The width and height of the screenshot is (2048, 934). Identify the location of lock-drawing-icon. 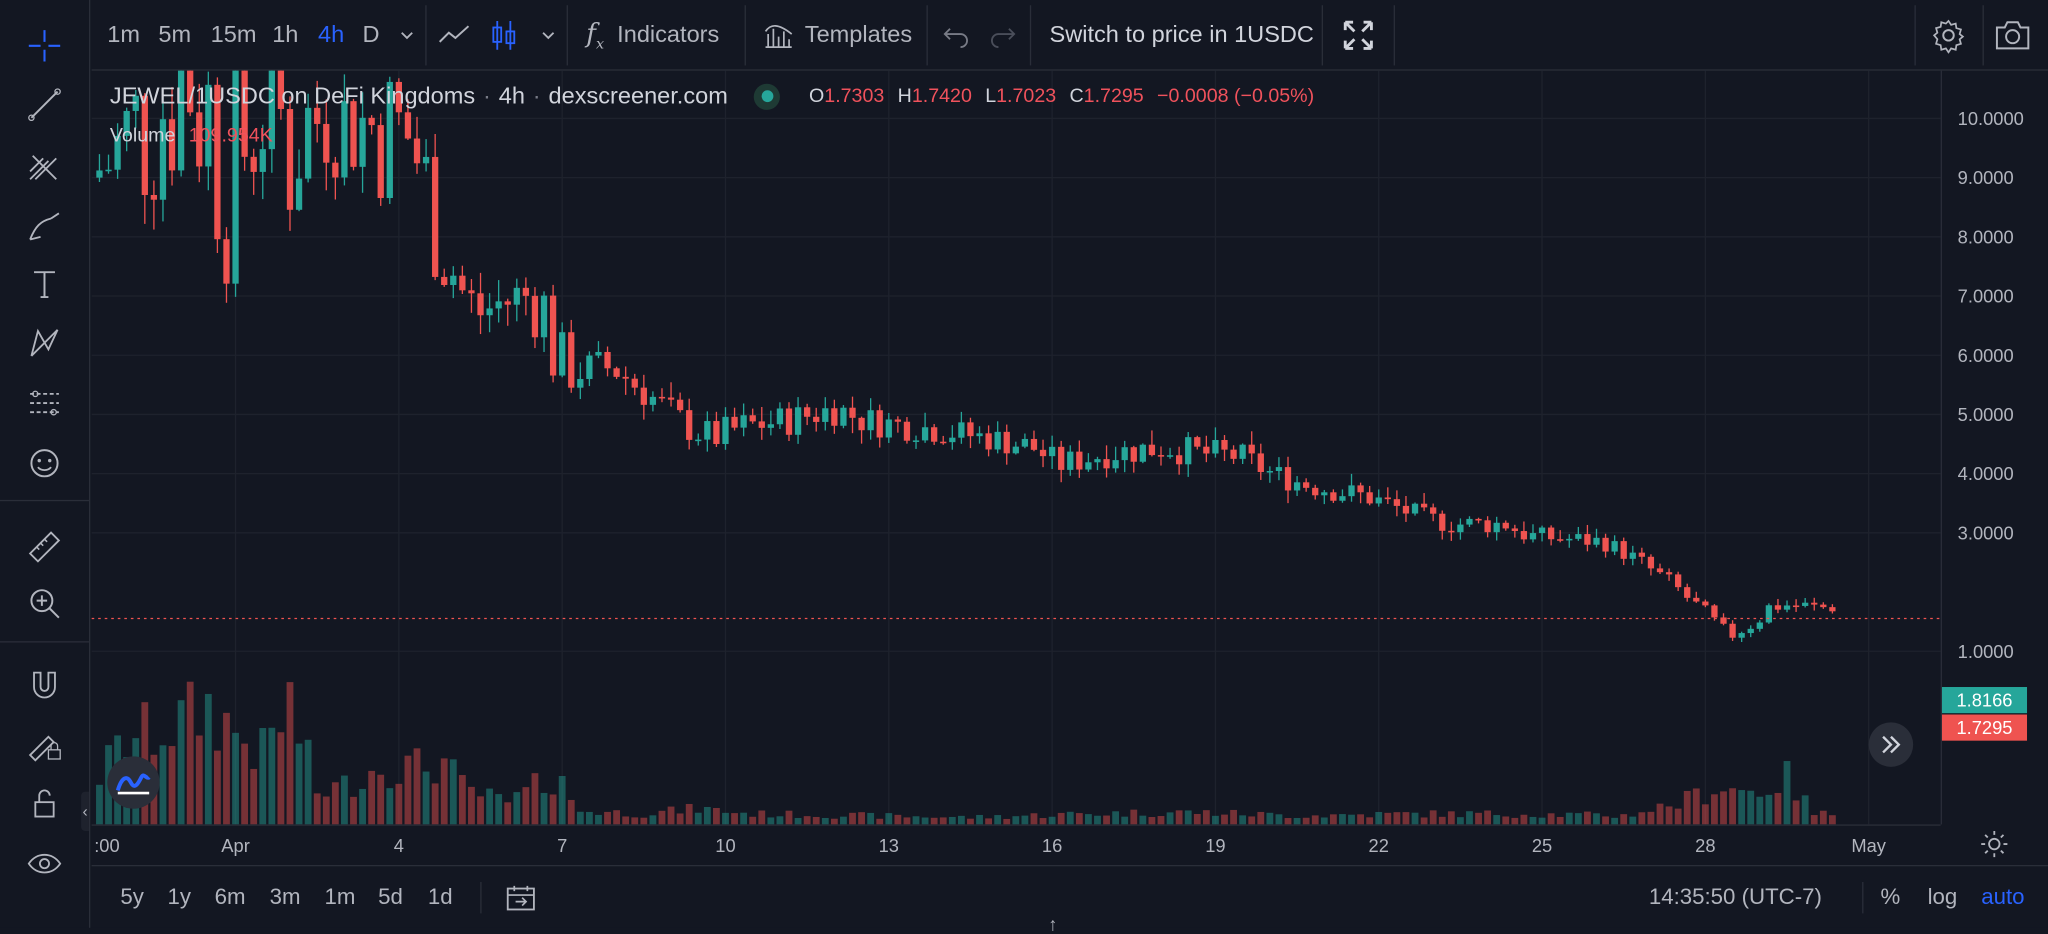
(44, 743).